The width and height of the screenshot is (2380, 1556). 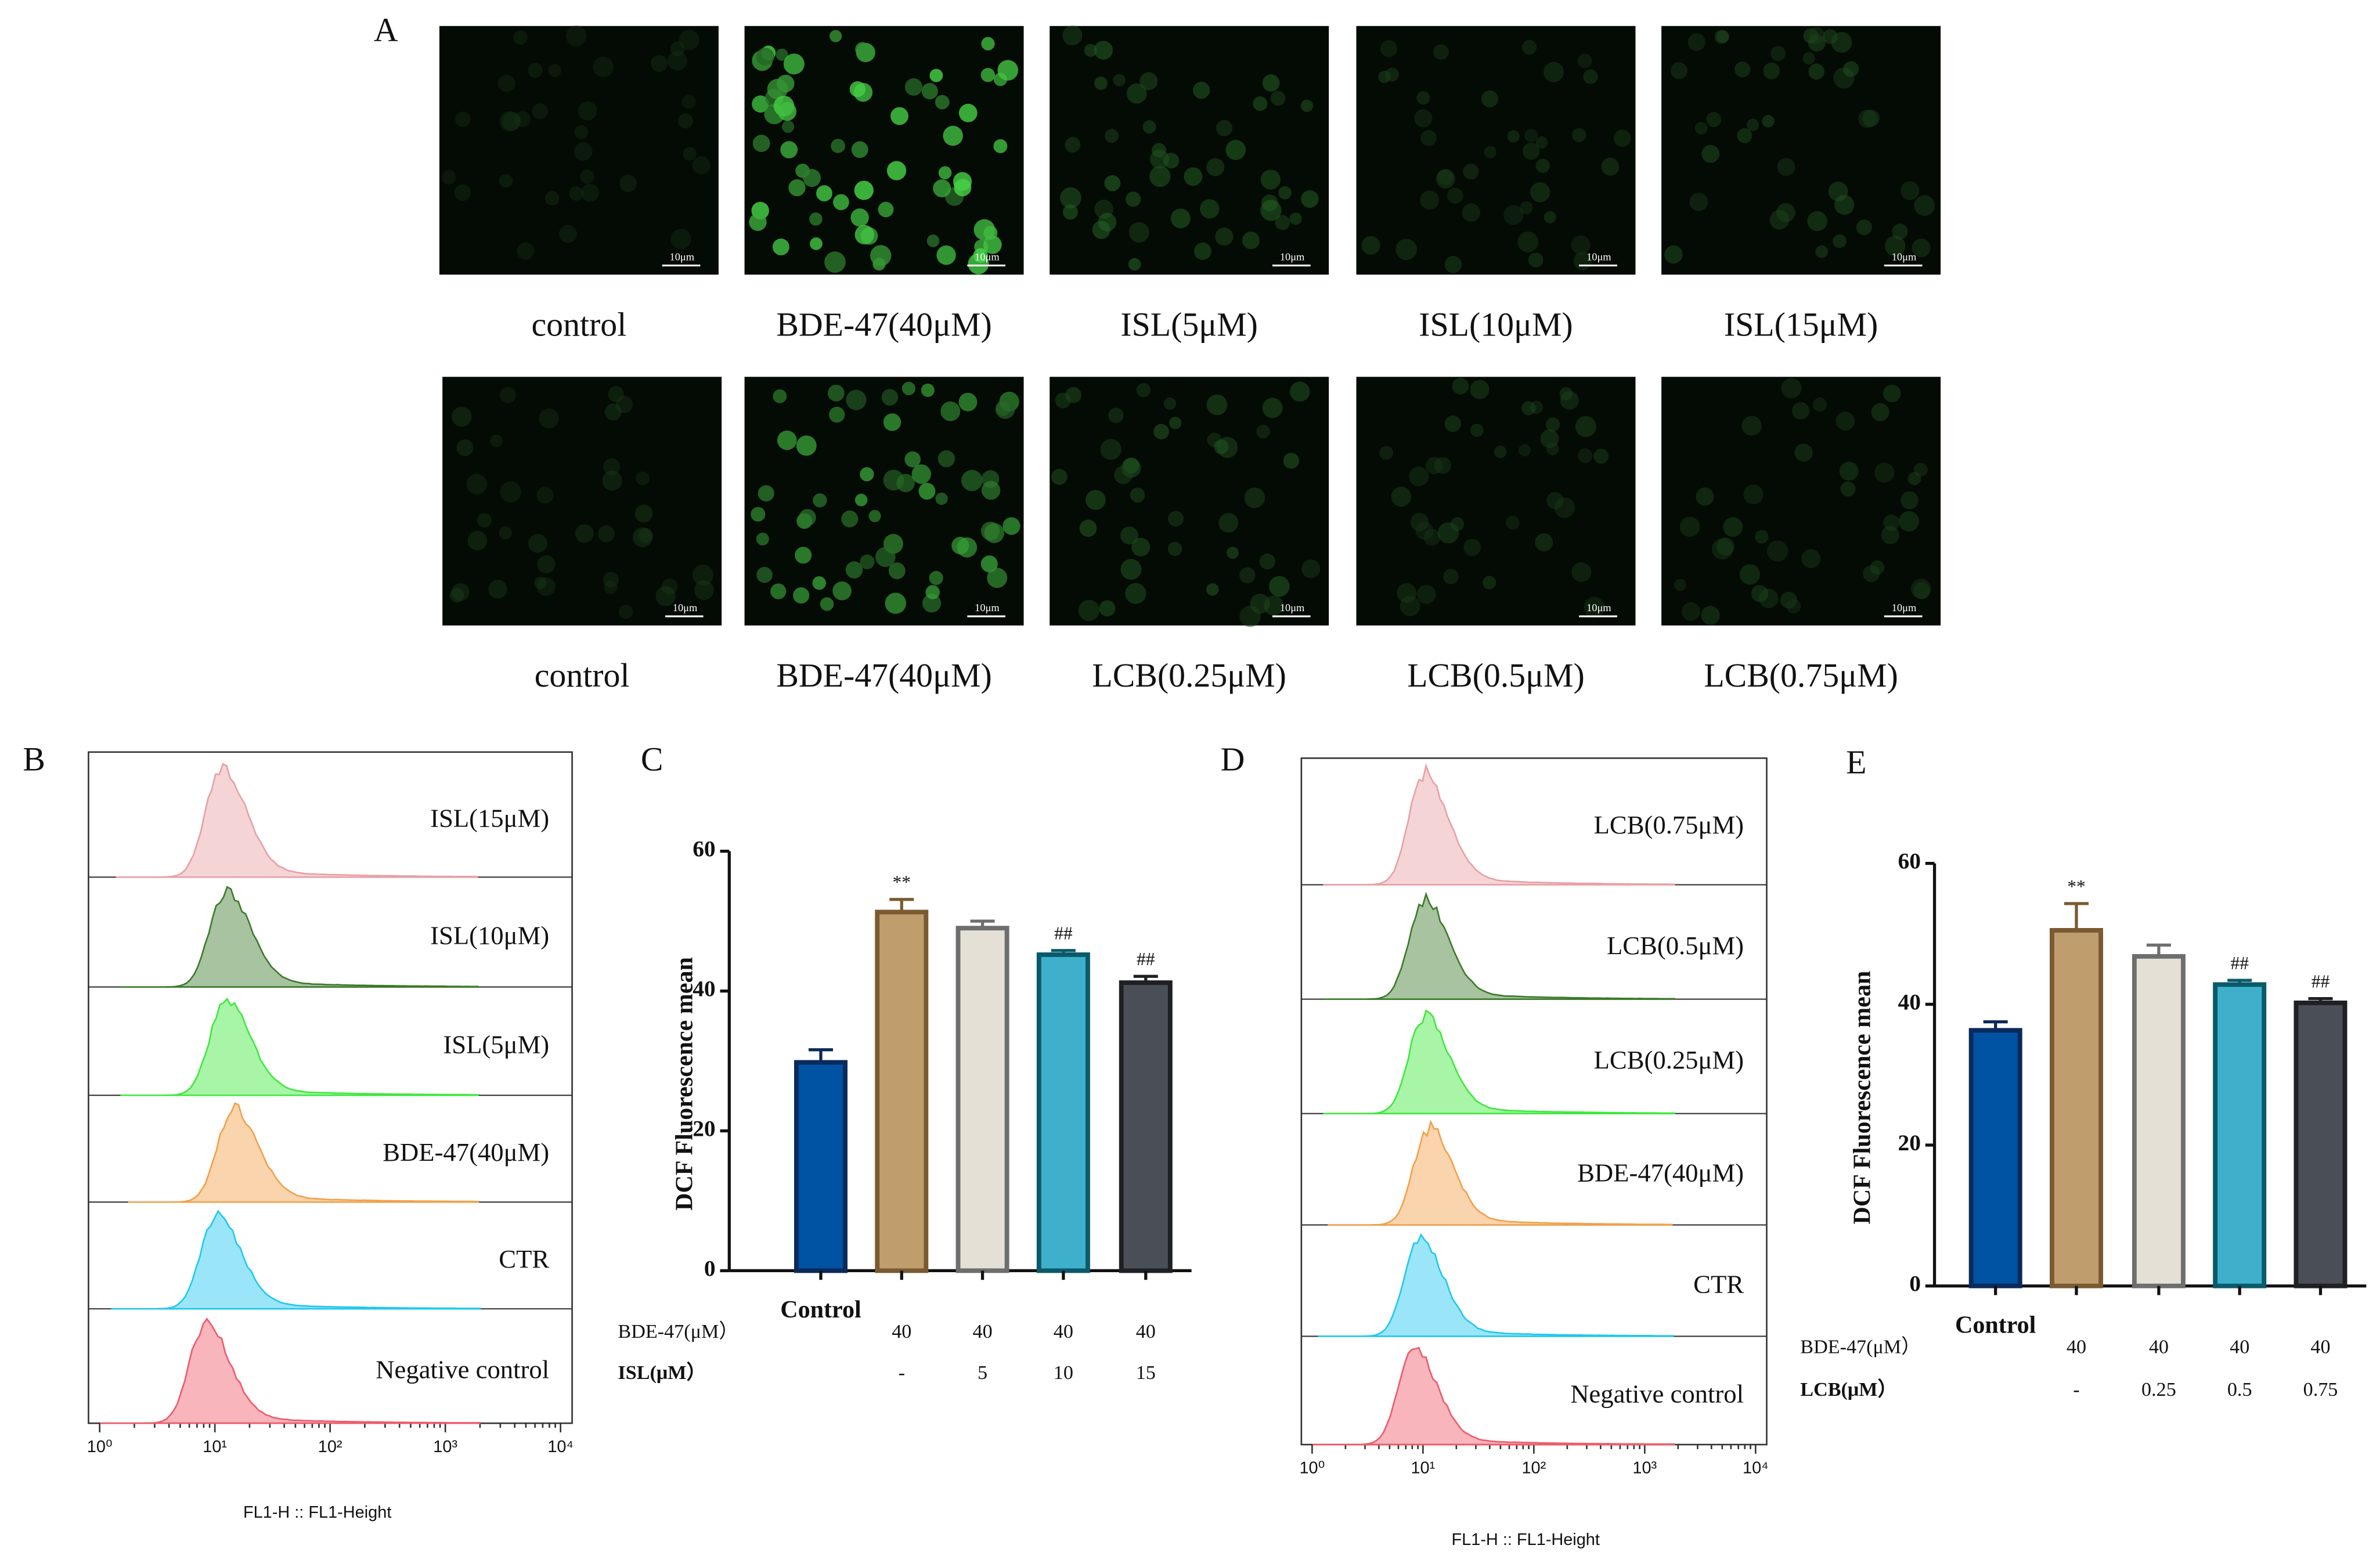 I want to click on y-tick-label: 40, so click(x=1909, y=1002).